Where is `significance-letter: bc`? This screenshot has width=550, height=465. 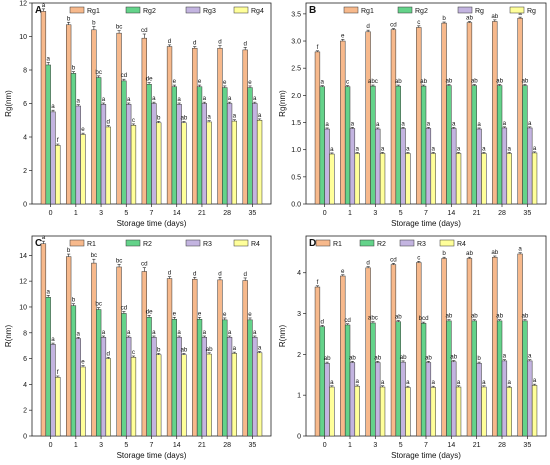
significance-letter: bc is located at coordinates (119, 260).